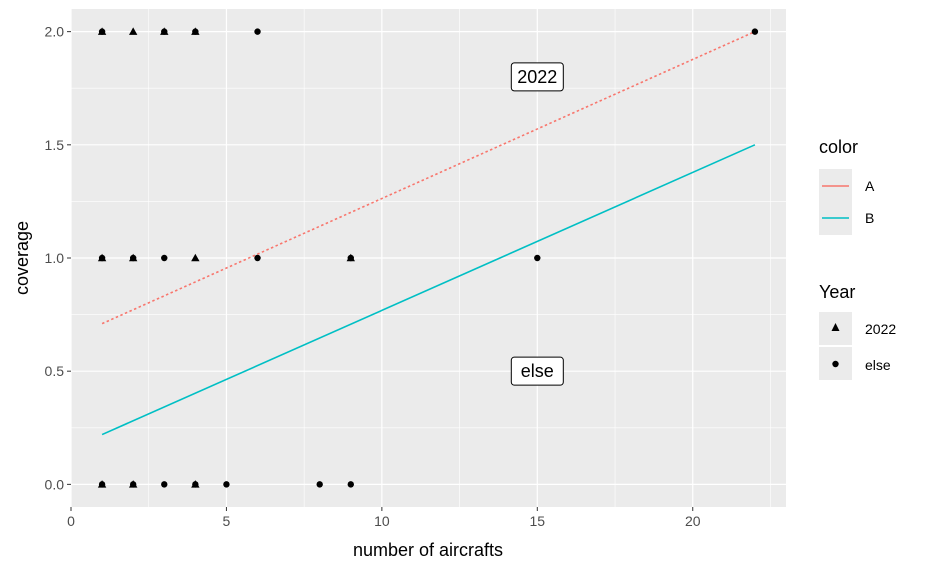  Describe the element at coordinates (878, 365) in the screenshot. I see `legend-label-else: else` at that location.